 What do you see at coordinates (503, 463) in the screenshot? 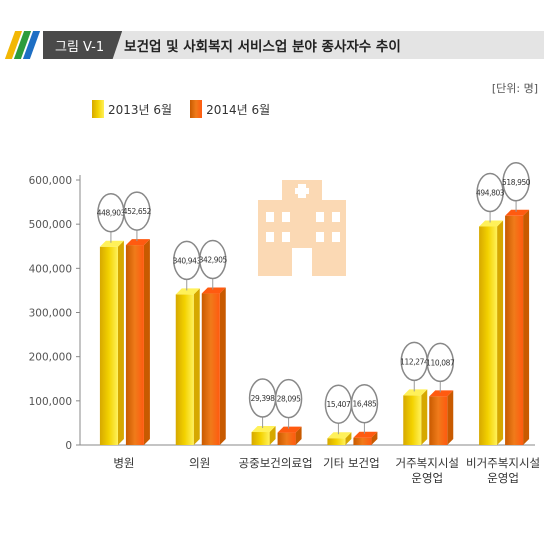
I see `x-tick-label: 비거주복지시설` at bounding box center [503, 463].